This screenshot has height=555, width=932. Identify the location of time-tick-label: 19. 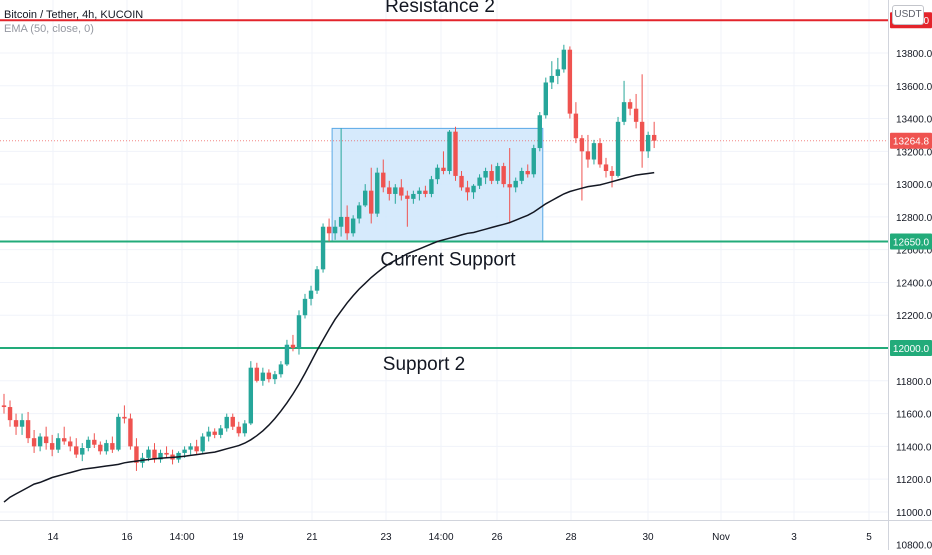
(238, 537).